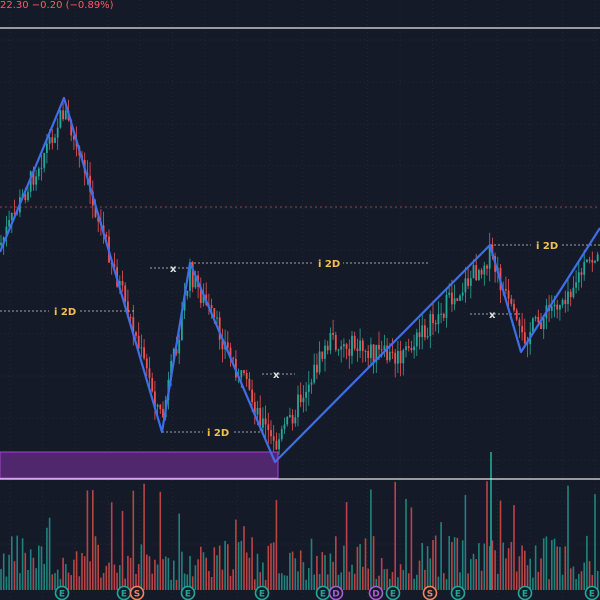 This screenshot has height=600, width=600. Describe the element at coordinates (375, 595) in the screenshot. I see `event-marker-label: D` at that location.